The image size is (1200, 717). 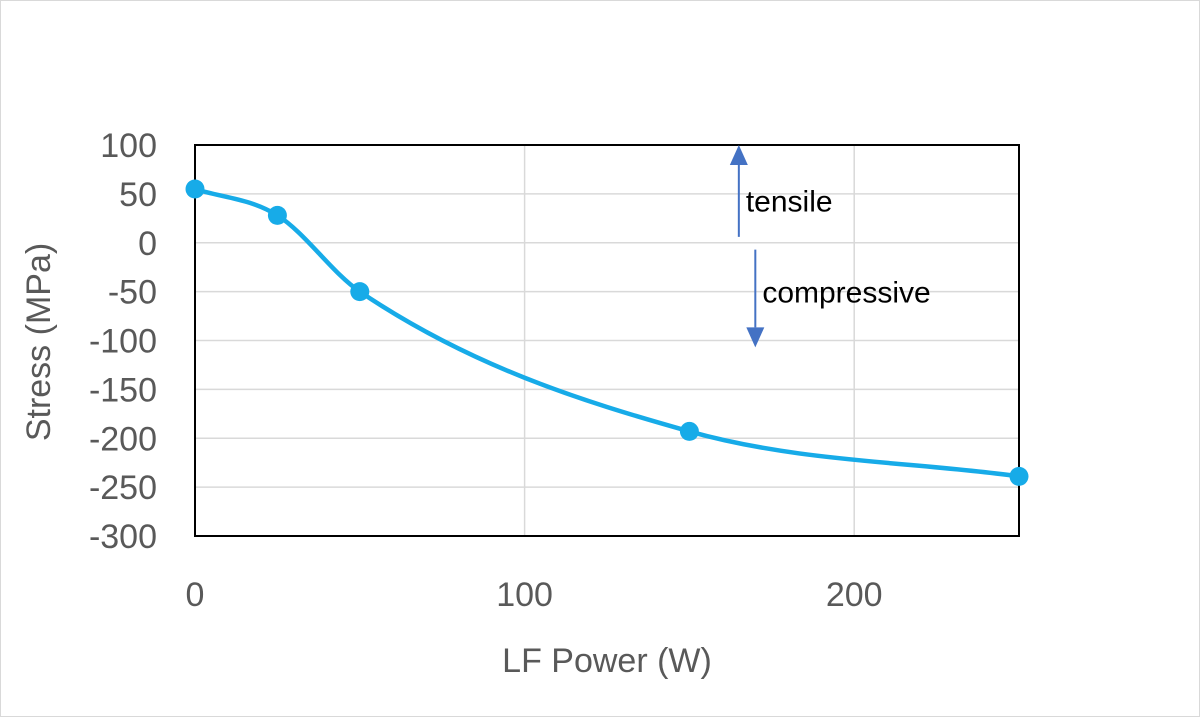 What do you see at coordinates (128, 146) in the screenshot?
I see `y-tick-label: 100` at bounding box center [128, 146].